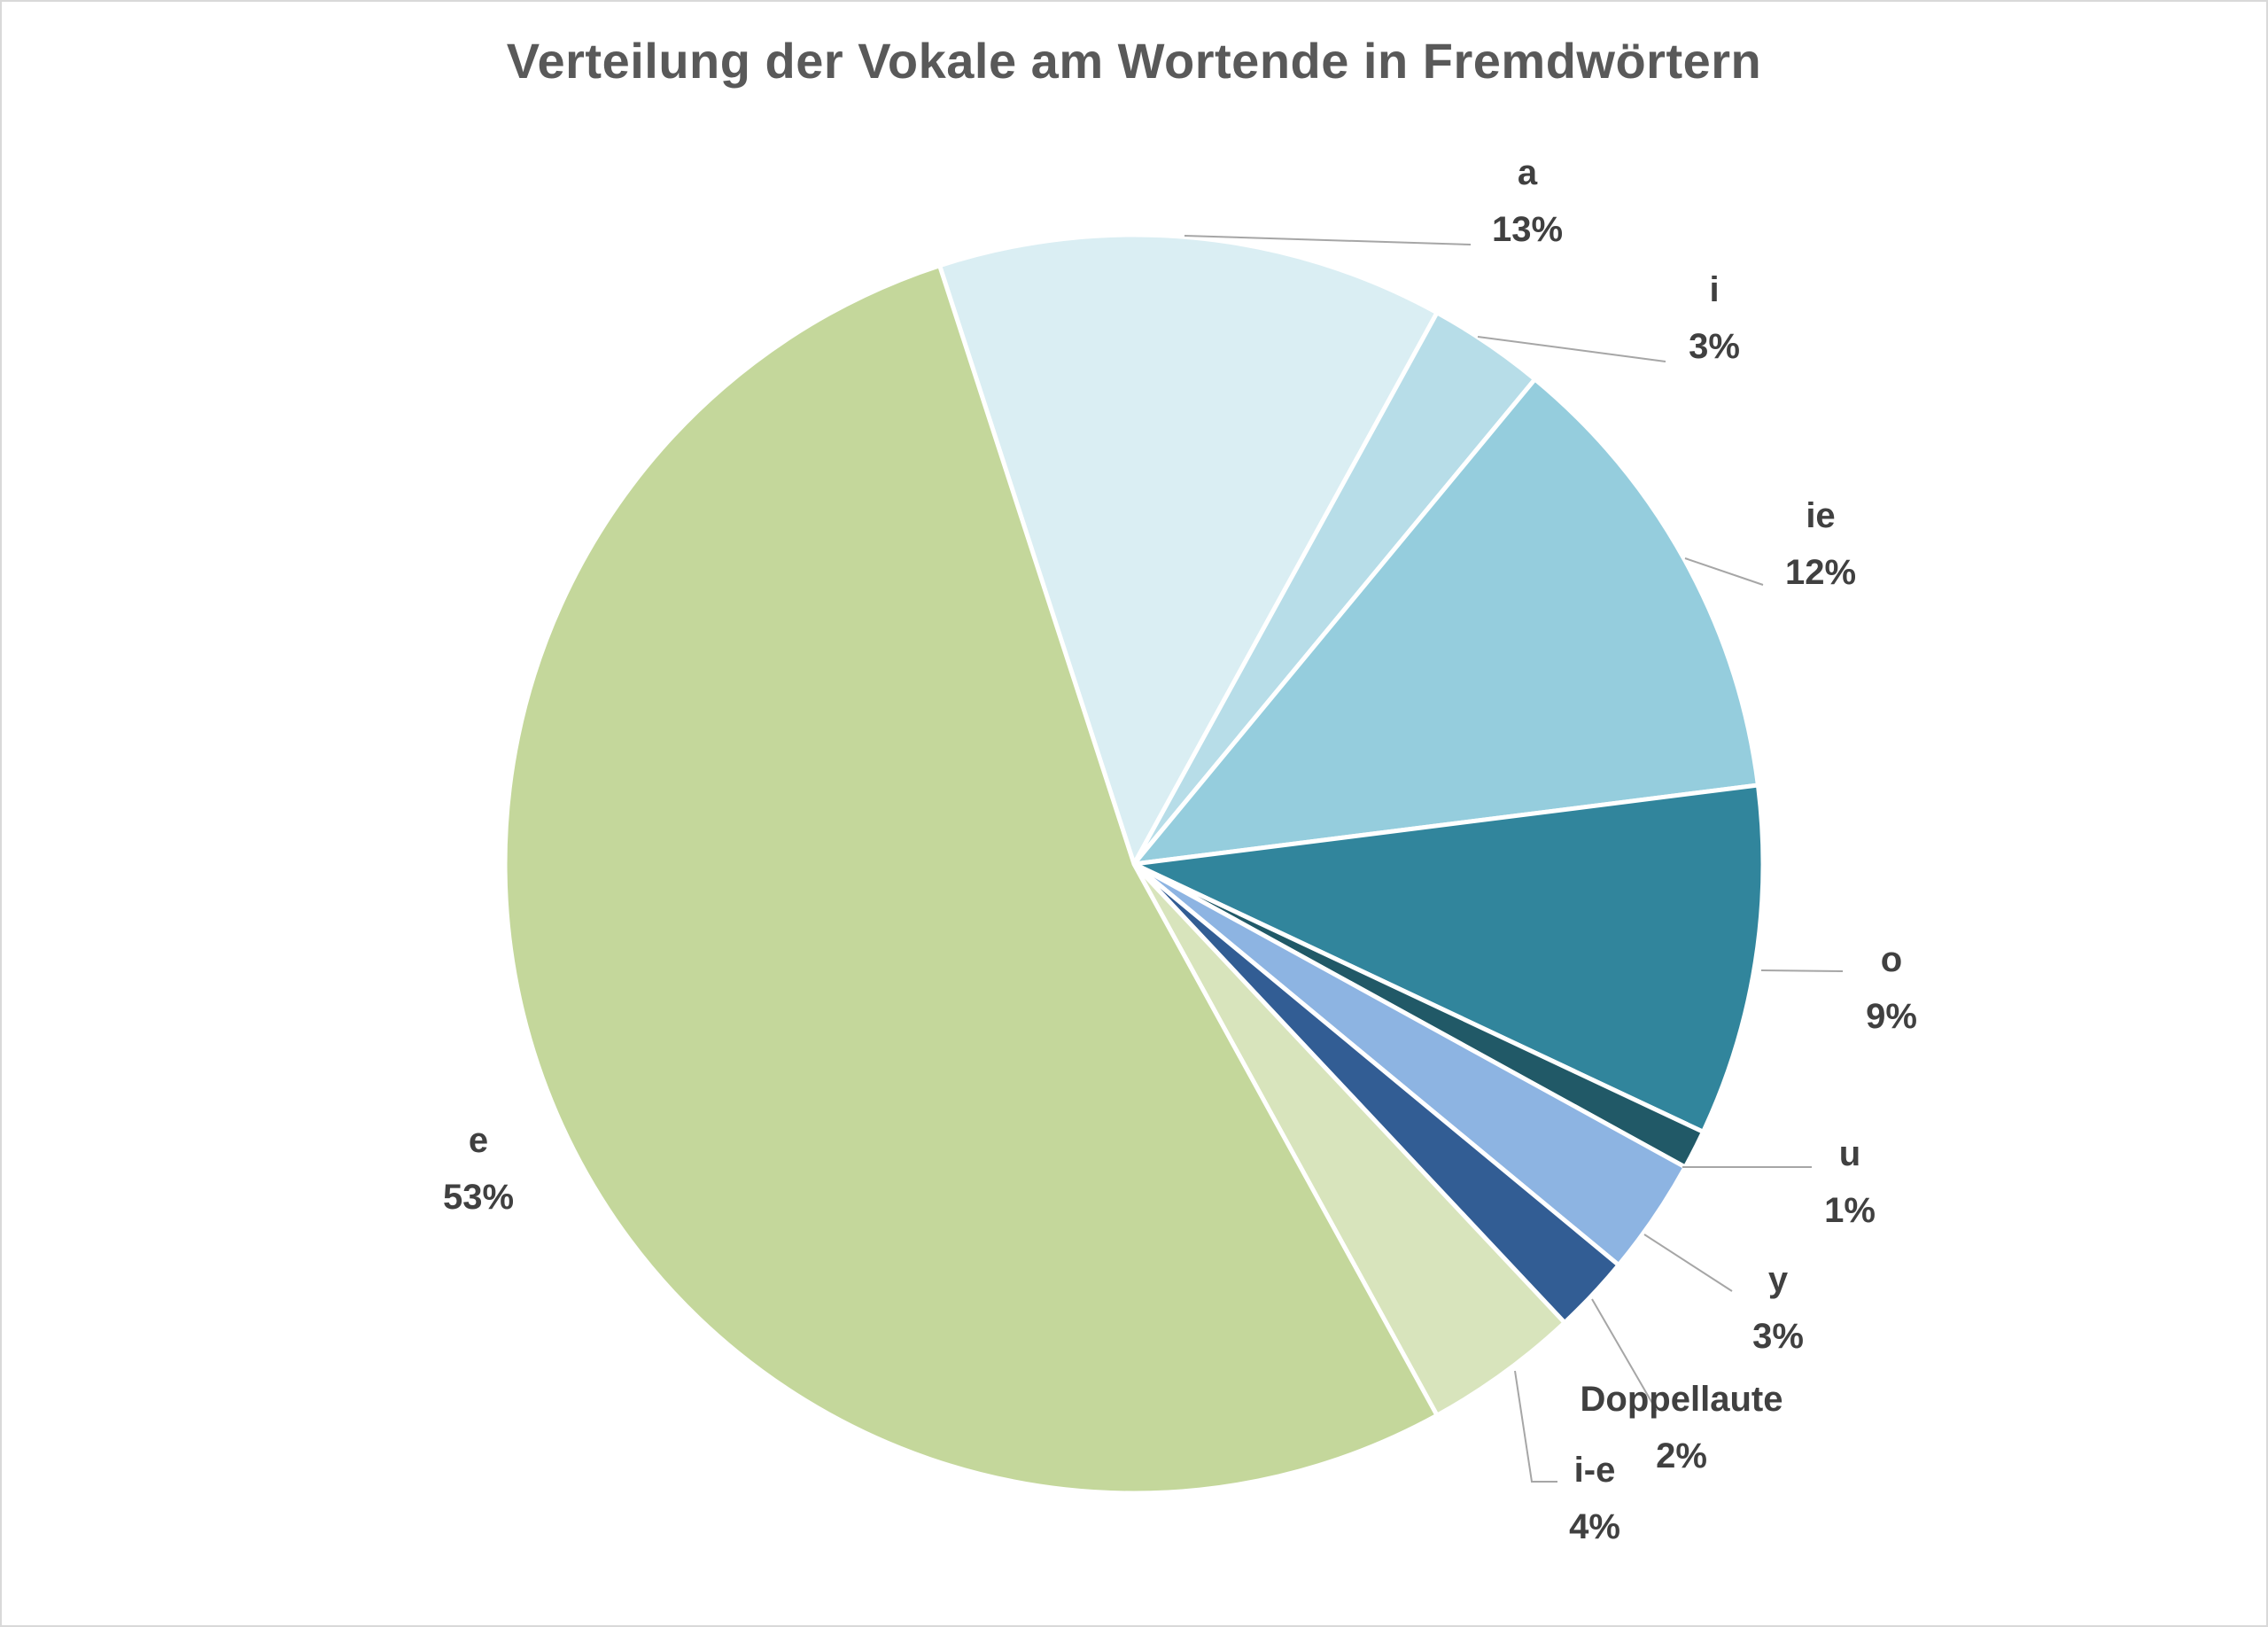 The width and height of the screenshot is (2268, 1627). What do you see at coordinates (1328, 240) in the screenshot?
I see `leader-line-a` at bounding box center [1328, 240].